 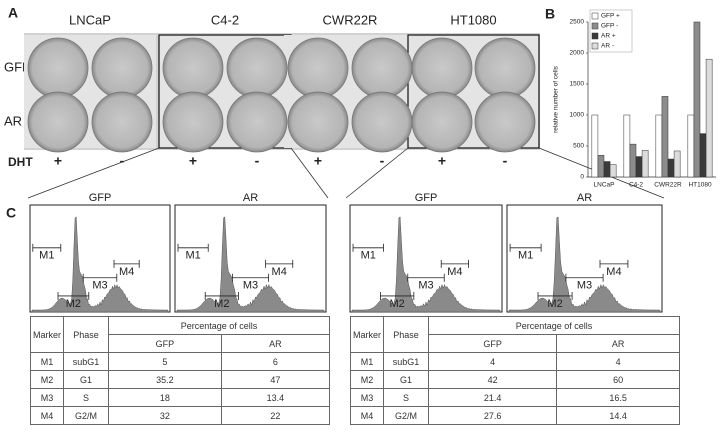 I want to click on cell-line-label: LNCaP, so click(x=90, y=19).